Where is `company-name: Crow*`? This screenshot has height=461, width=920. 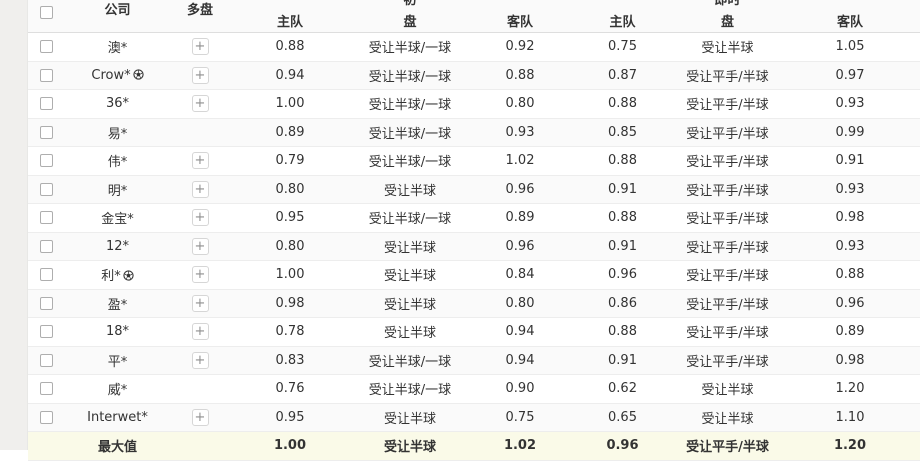 company-name: Crow* is located at coordinates (111, 75).